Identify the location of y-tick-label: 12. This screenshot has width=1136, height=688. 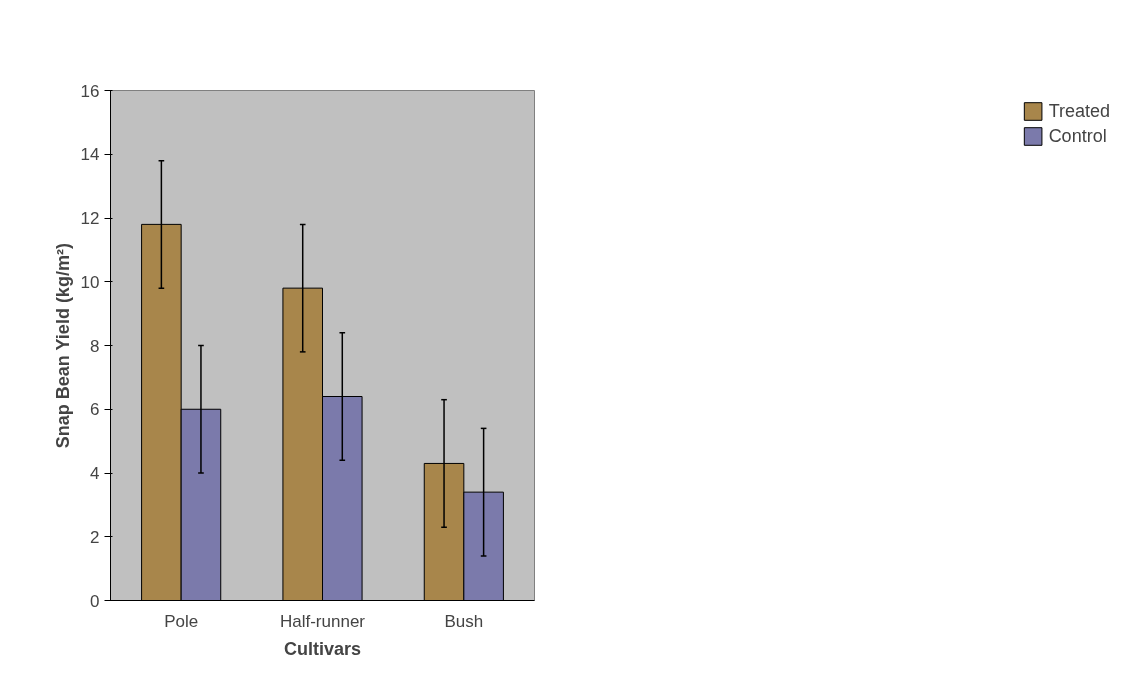
(90, 218).